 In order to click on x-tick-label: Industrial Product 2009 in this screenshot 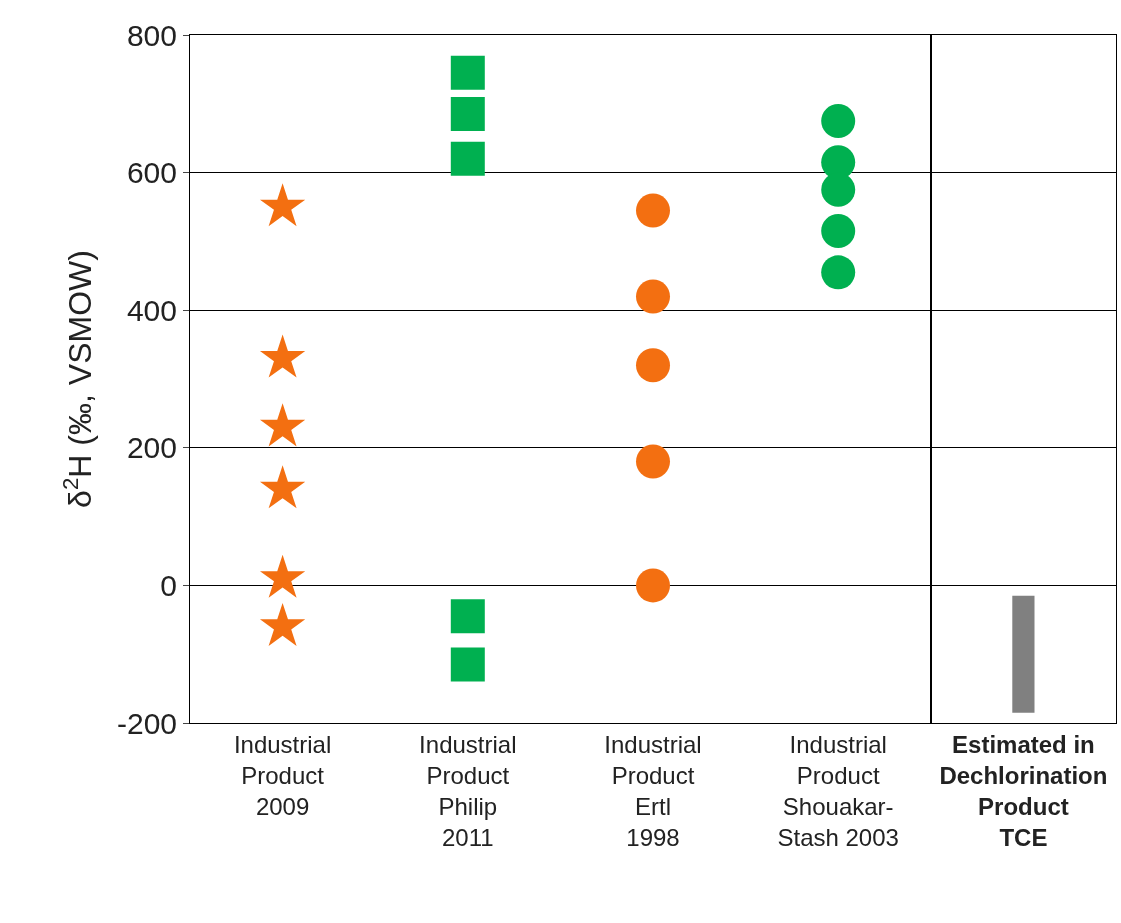, I will do `click(282, 775)`.